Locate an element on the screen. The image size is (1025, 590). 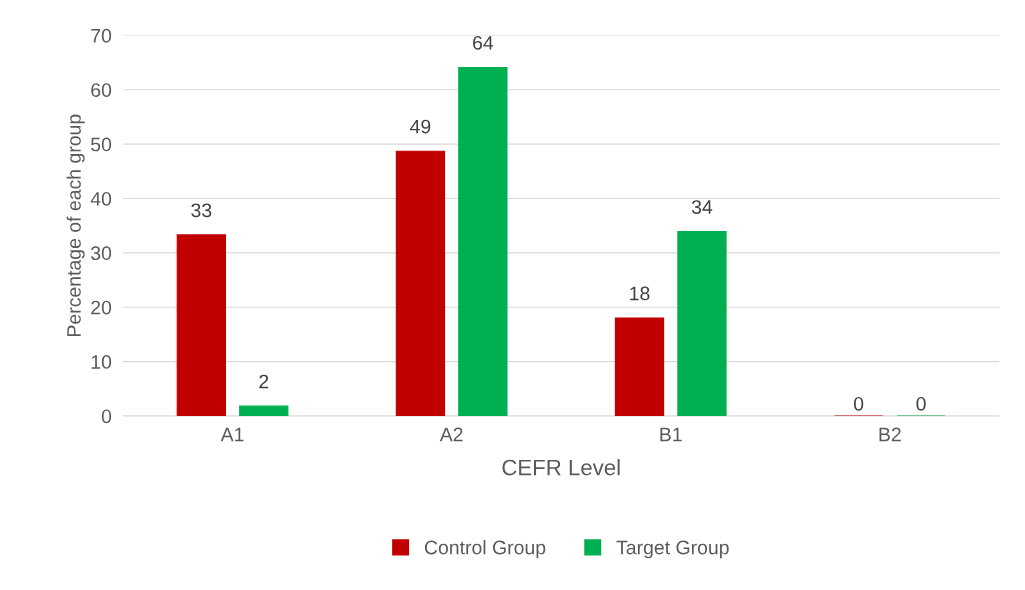
data-label: 49 is located at coordinates (420, 126).